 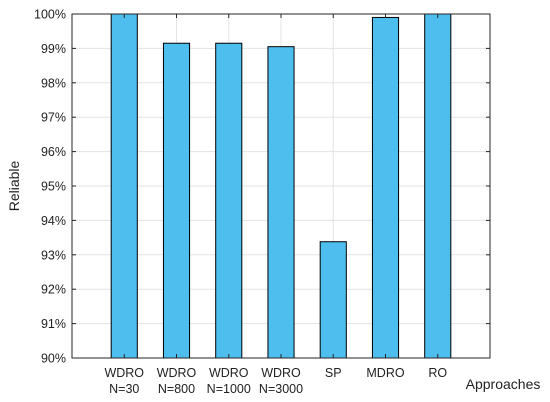 I want to click on x-tick-label: RO, so click(x=437, y=373).